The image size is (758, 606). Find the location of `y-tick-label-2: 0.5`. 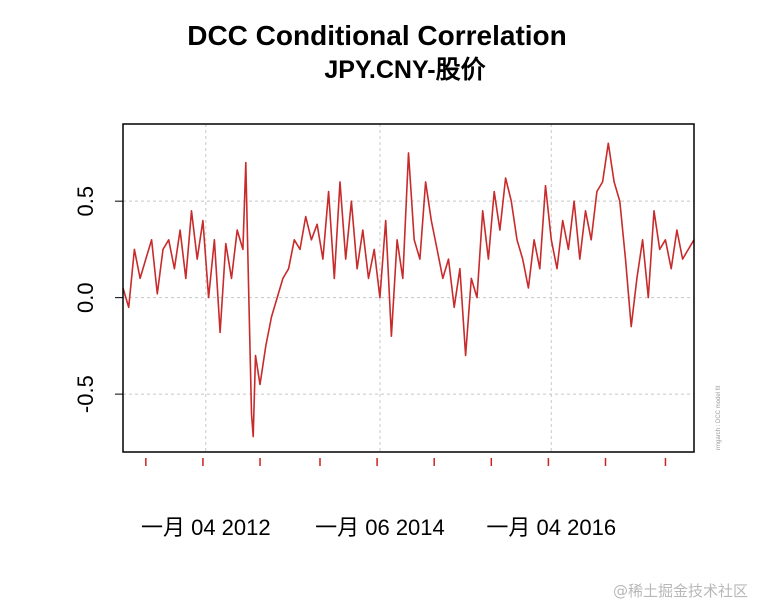

y-tick-label-2: 0.5 is located at coordinates (85, 201).